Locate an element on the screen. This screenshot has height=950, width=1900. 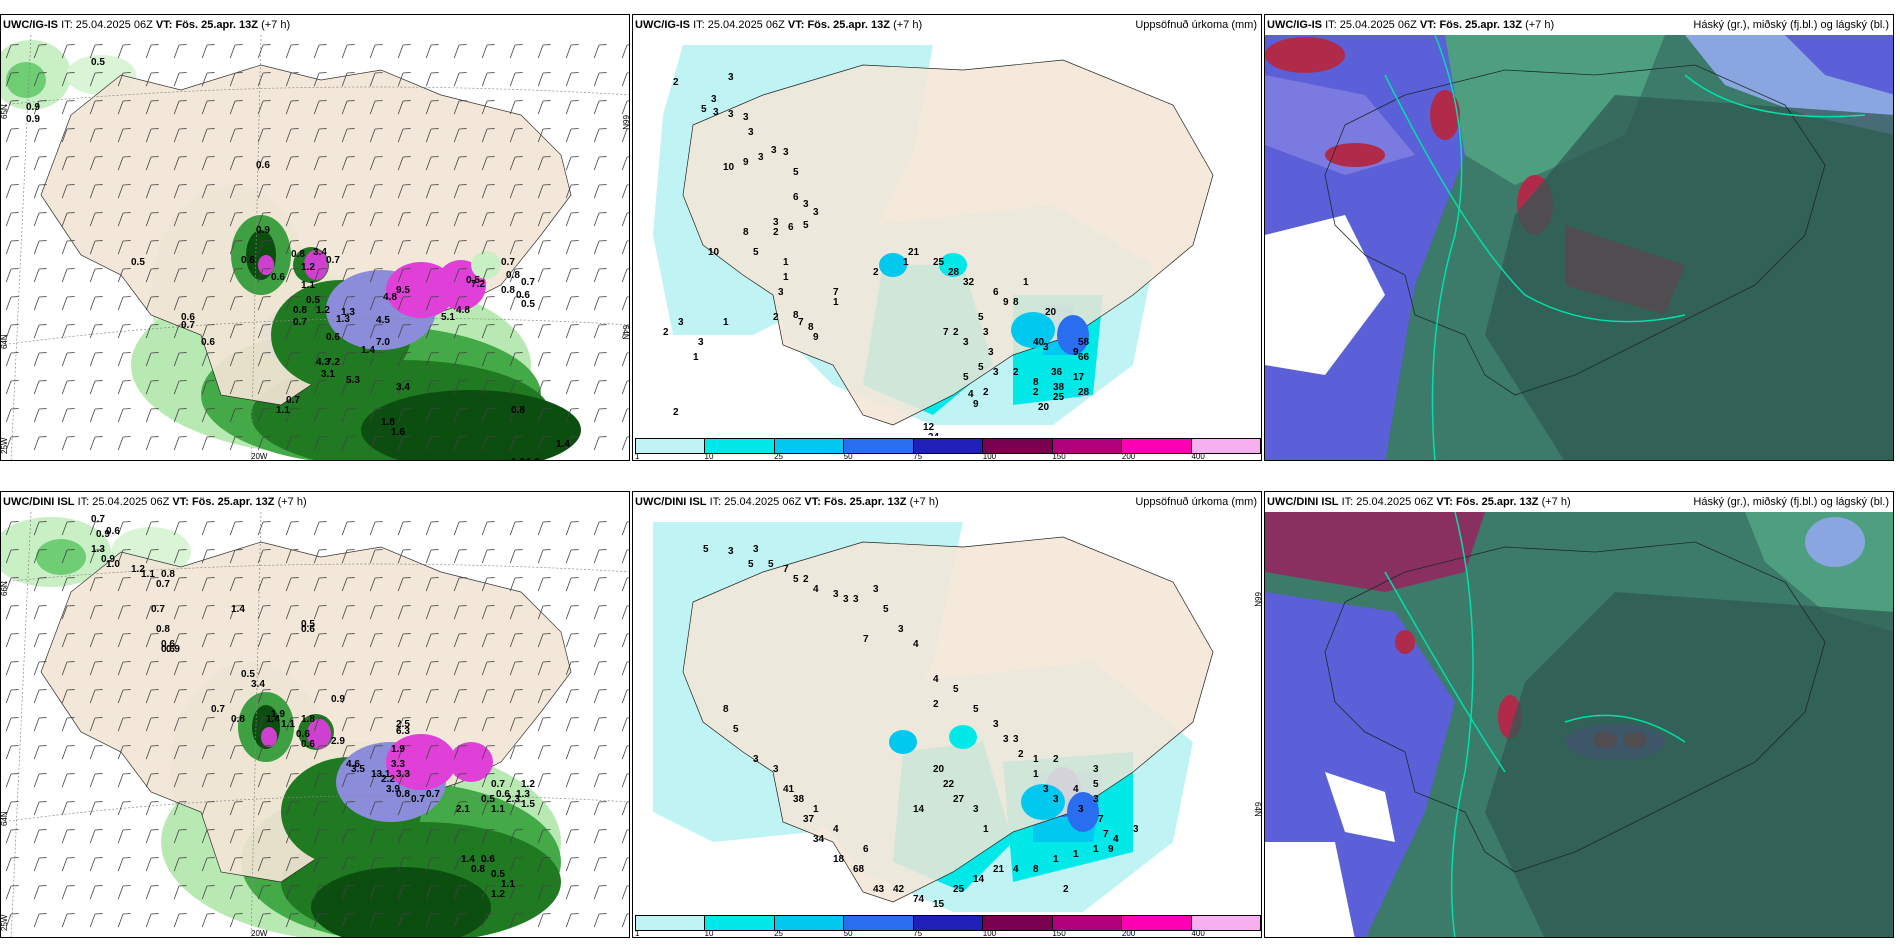
it-label: IT: is located at coordinates (83, 502).